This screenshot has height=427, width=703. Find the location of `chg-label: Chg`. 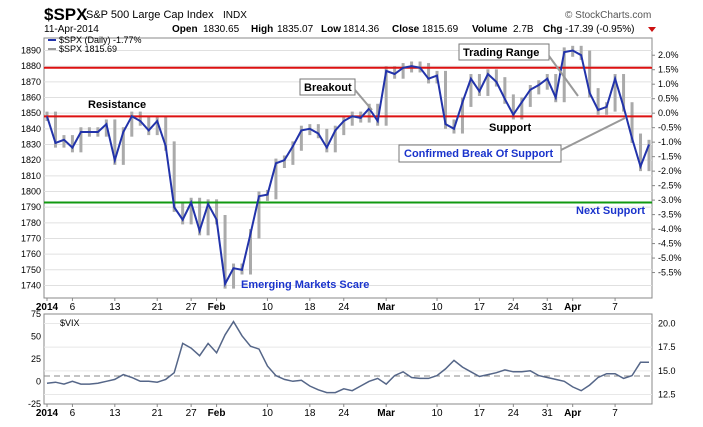

chg-label: Chg is located at coordinates (552, 29).